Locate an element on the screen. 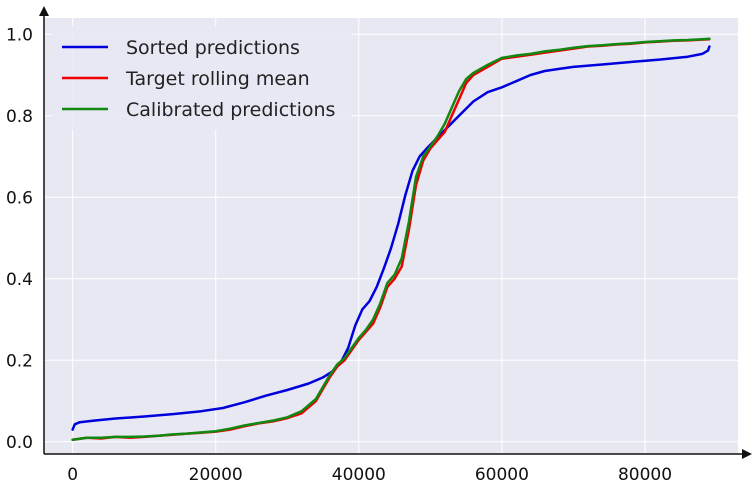  y-tick-label: 1.0 is located at coordinates (19, 35).